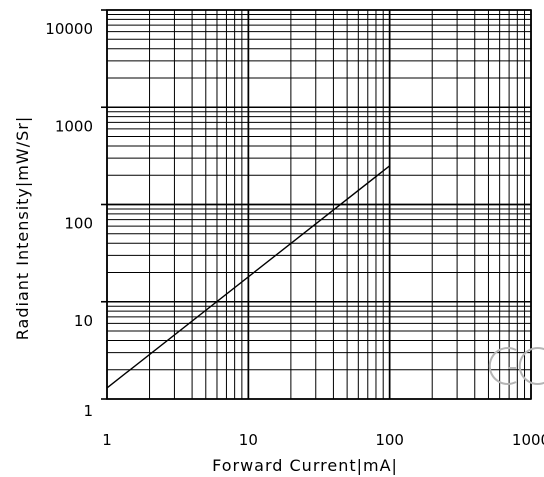 The width and height of the screenshot is (544, 477). What do you see at coordinates (248, 440) in the screenshot?
I see `x-tick-label: 10` at bounding box center [248, 440].